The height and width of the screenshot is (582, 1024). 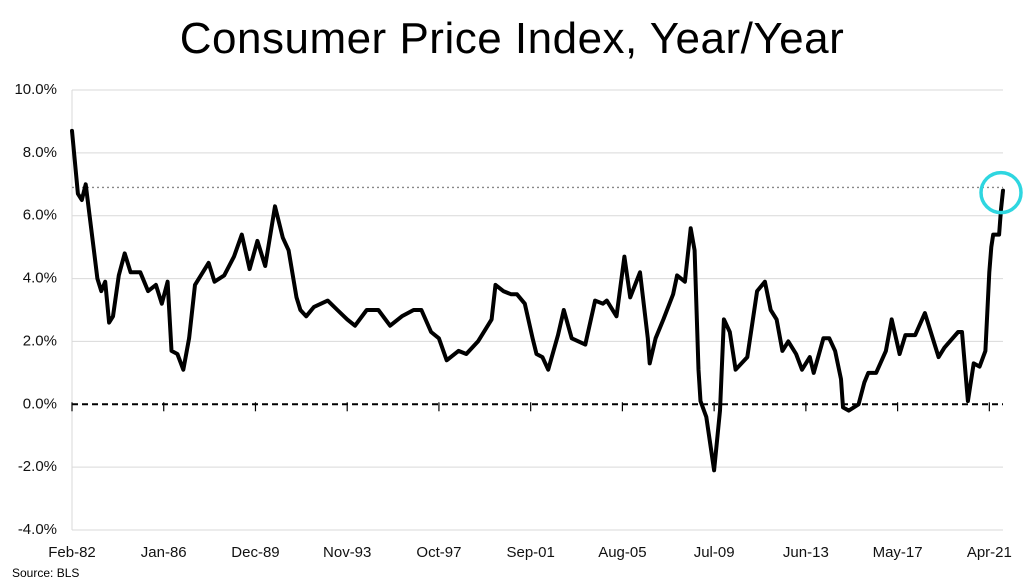 I want to click on x-tick-label: Jun-13, so click(x=806, y=552).